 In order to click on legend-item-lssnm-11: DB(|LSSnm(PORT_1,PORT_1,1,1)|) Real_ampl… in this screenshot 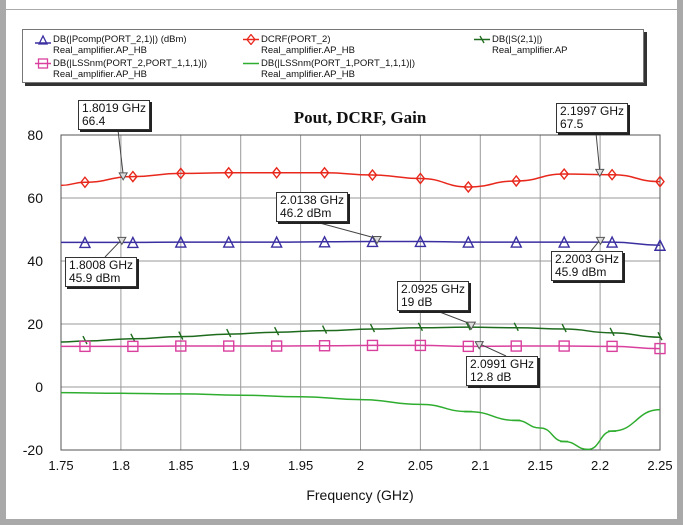, I will do `click(329, 69)`.